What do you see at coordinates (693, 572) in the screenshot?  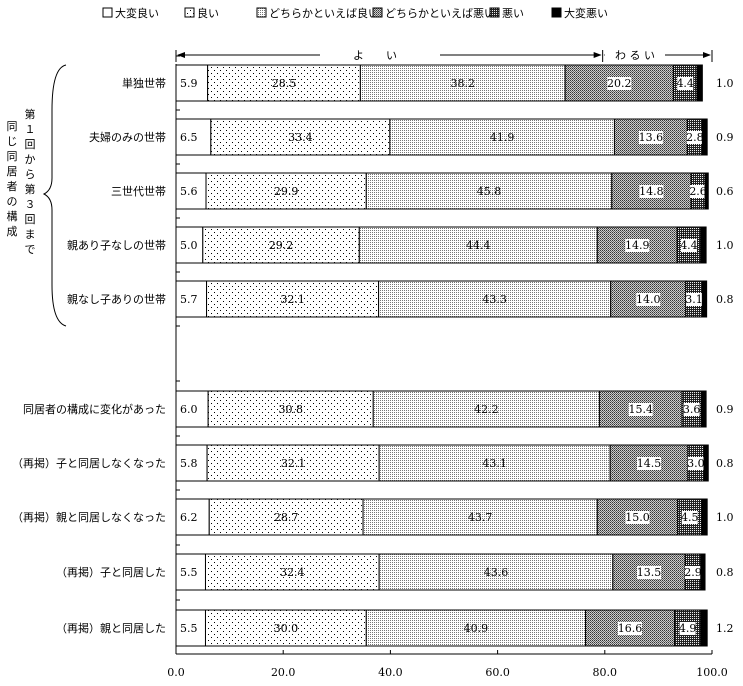 I see `data-label: 2.9` at bounding box center [693, 572].